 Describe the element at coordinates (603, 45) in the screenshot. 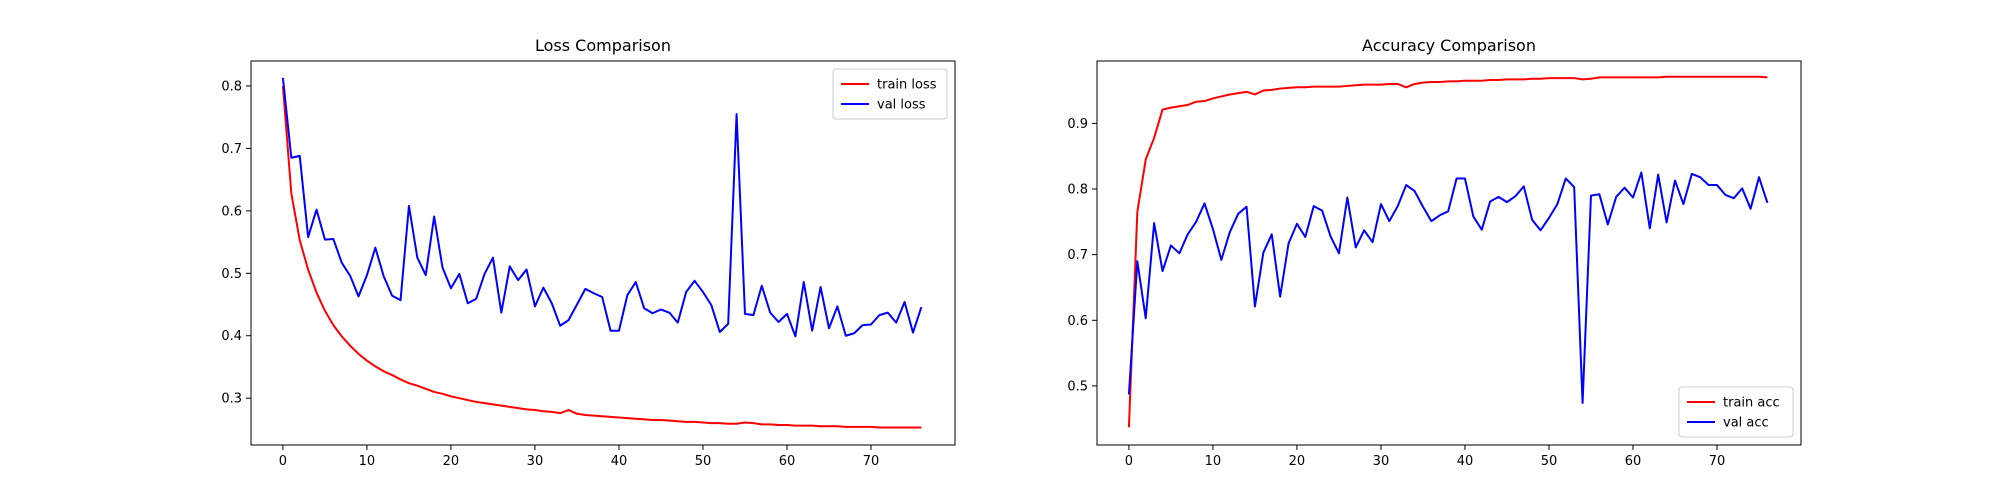

I see `chart-title: Loss Comparison` at that location.